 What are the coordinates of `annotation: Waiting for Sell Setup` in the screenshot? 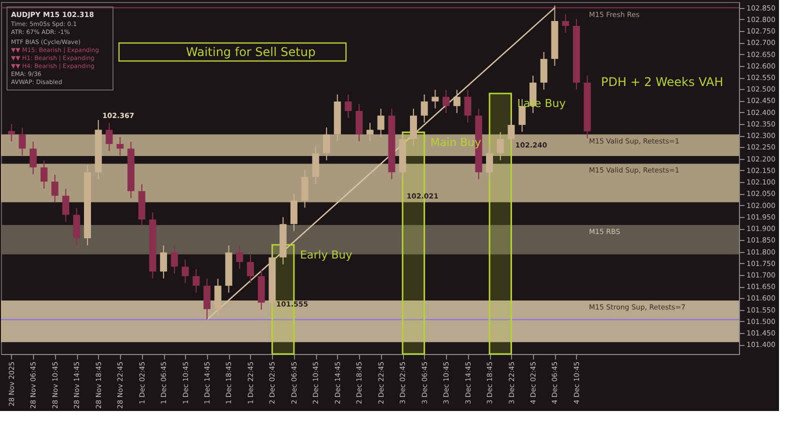 It's located at (251, 52).